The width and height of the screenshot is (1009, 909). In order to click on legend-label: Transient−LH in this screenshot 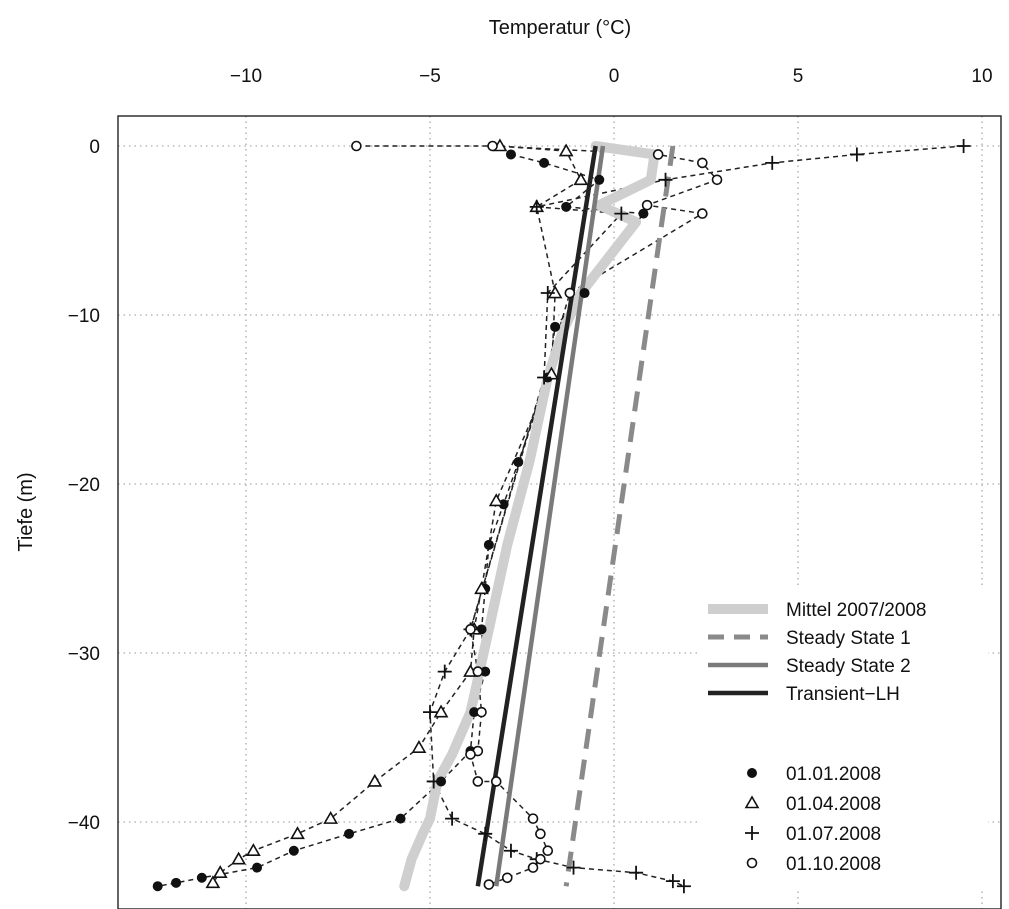, I will do `click(843, 694)`.